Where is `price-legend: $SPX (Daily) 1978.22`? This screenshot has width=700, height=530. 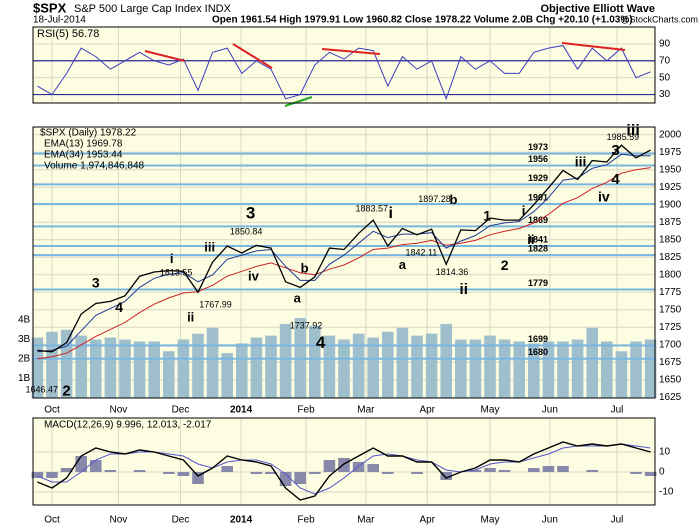
price-legend: $SPX (Daily) 1978.22 is located at coordinates (88, 133).